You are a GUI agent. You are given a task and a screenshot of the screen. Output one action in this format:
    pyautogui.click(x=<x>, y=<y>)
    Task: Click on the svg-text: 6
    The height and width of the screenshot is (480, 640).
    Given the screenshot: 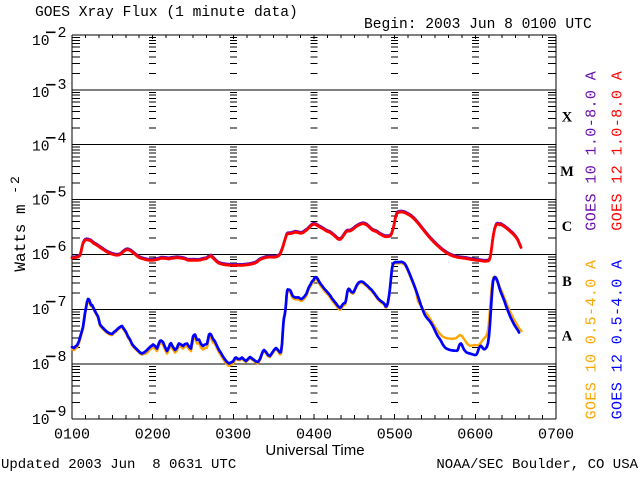 What is the action you would take?
    pyautogui.click(x=62, y=247)
    